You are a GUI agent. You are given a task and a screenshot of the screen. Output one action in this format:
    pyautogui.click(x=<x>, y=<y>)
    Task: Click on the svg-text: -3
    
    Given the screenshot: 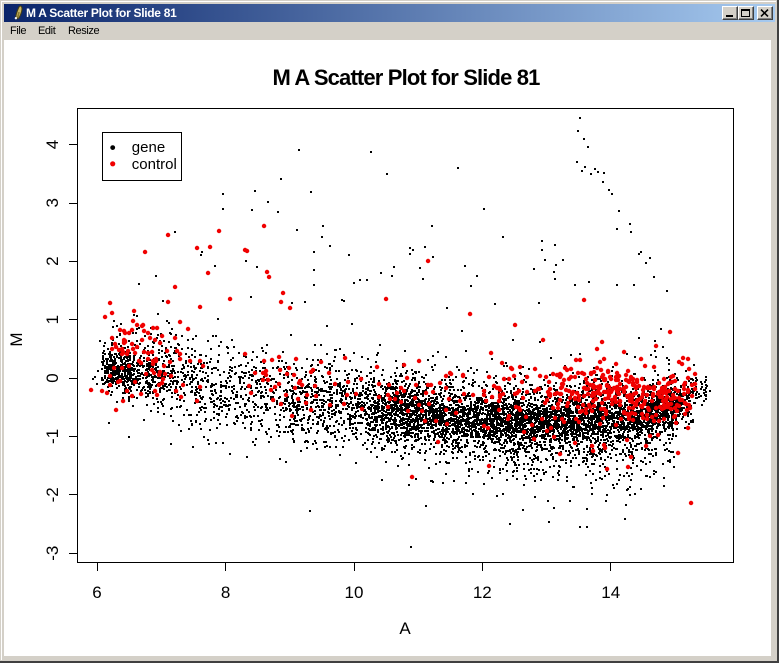 What is the action you would take?
    pyautogui.click(x=52, y=553)
    